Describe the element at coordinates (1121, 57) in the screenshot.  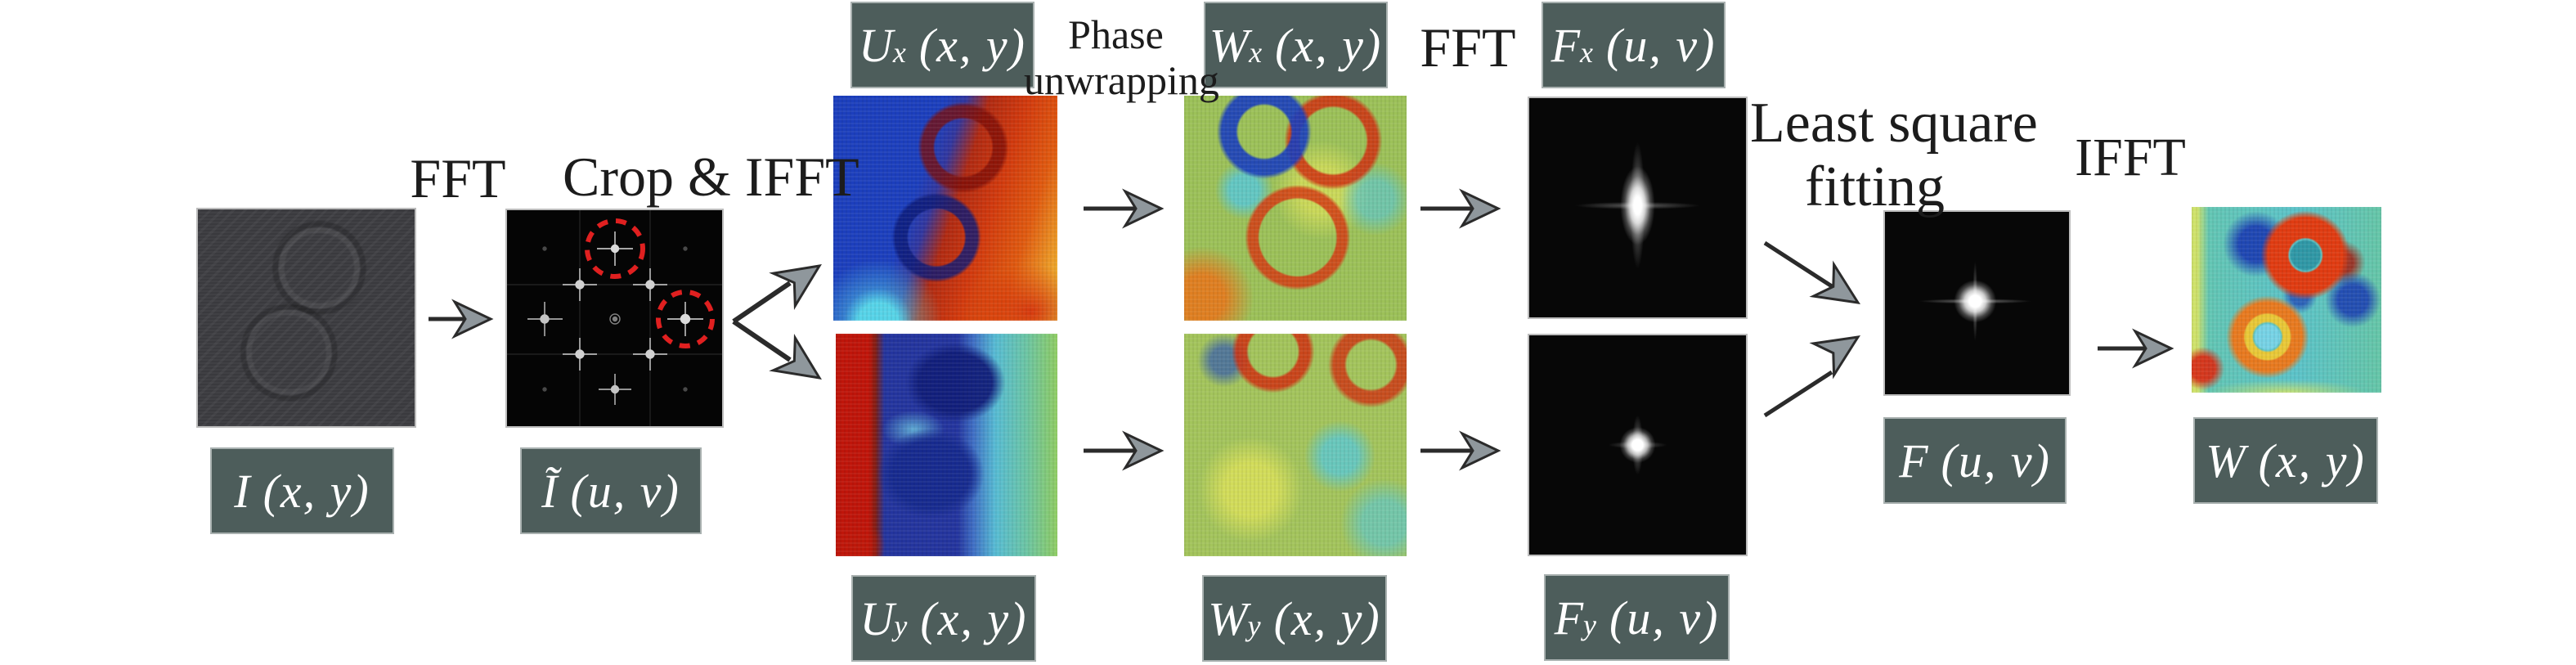
I see `step-phase-unwrapping: Phase unwrapping` at that location.